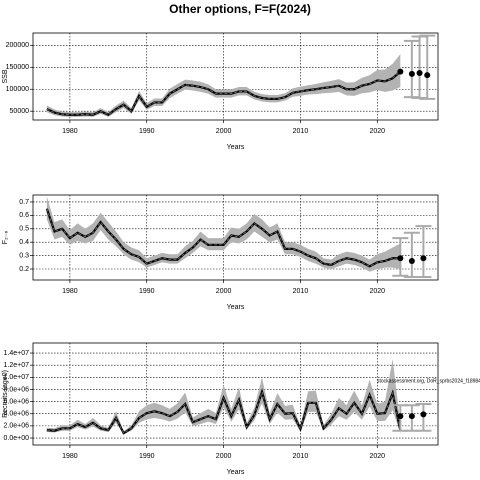  Describe the element at coordinates (17, 67) in the screenshot. I see `y-tick-label: 150000` at that location.